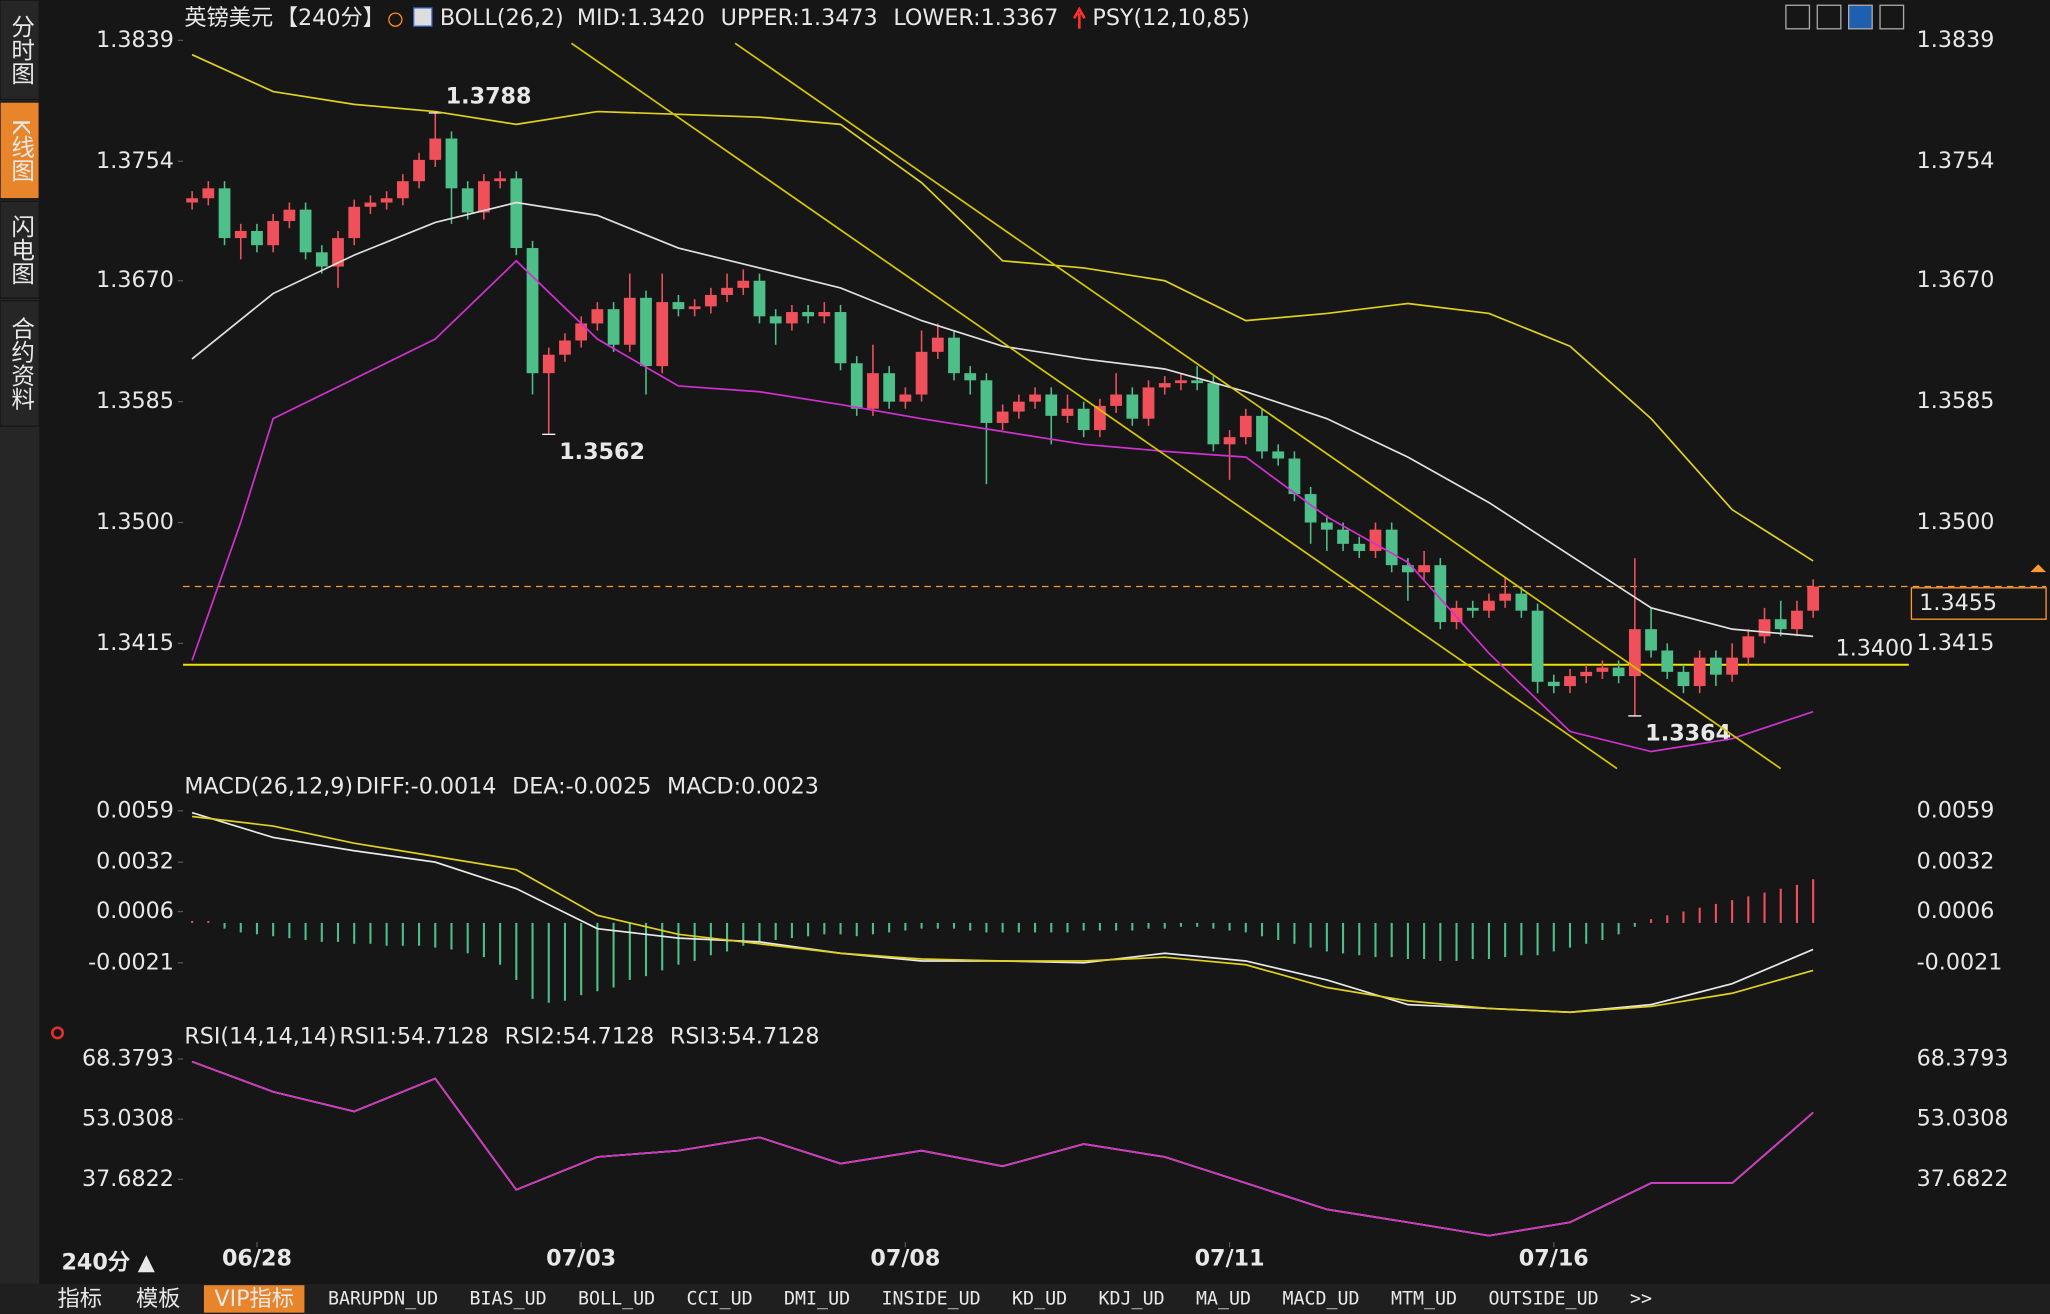 The image size is (2050, 1314). What do you see at coordinates (128, 1179) in the screenshot?
I see `y-tick-label: 37.6822` at bounding box center [128, 1179].